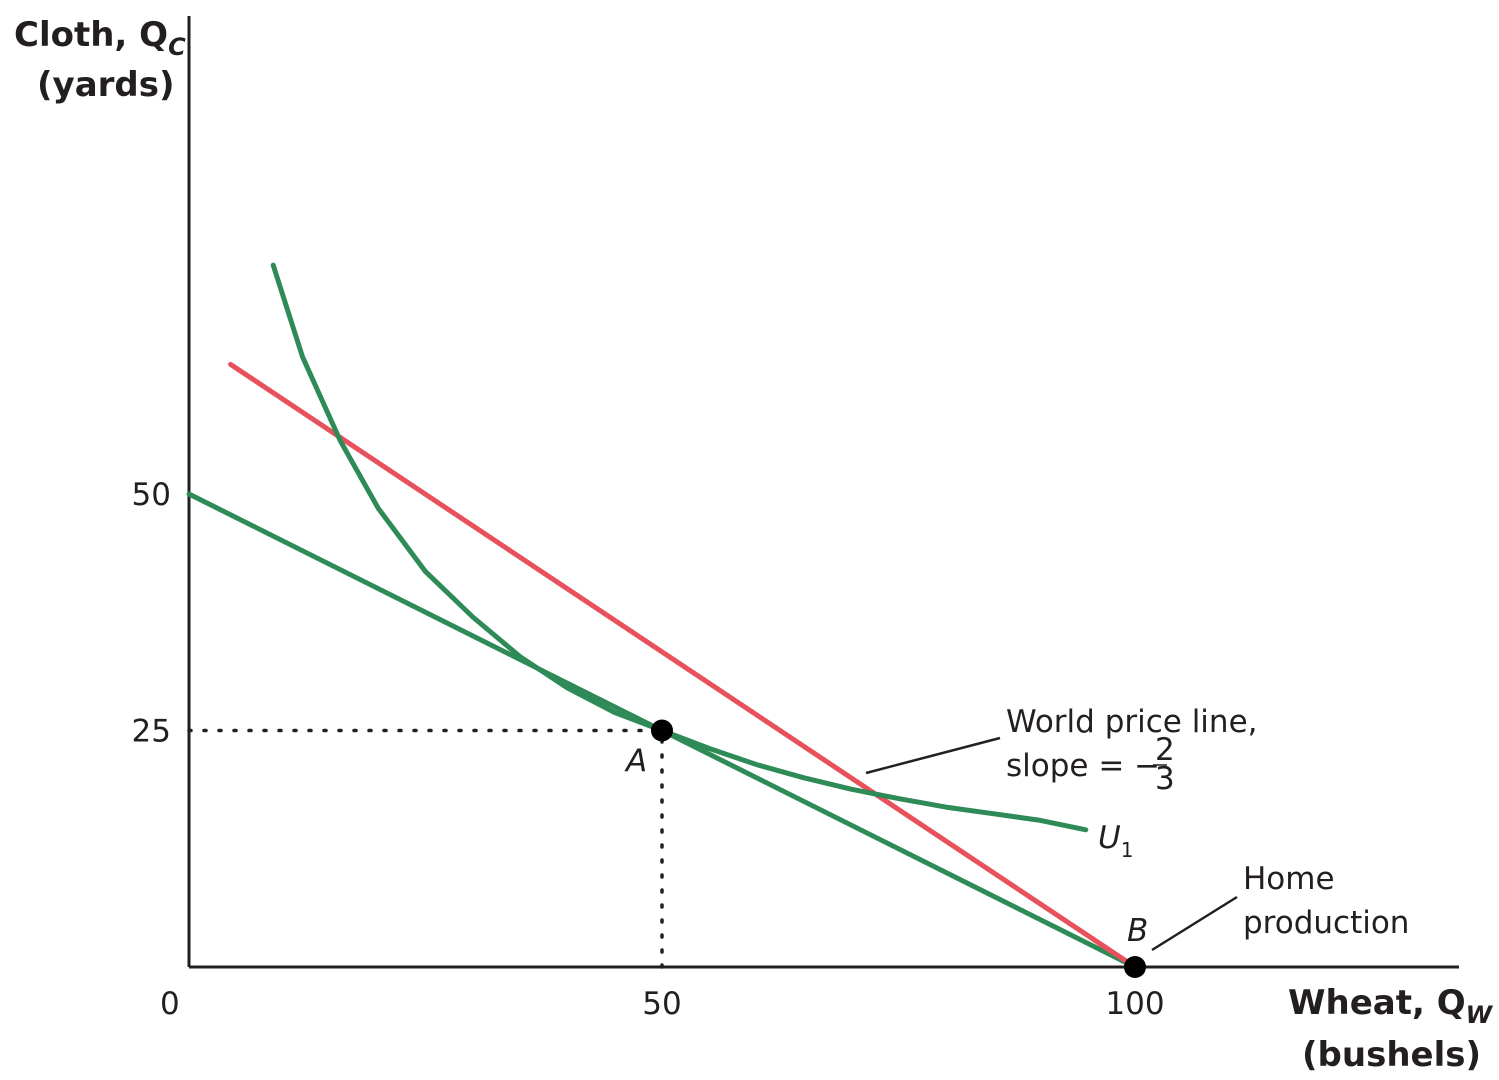  What do you see at coordinates (106, 85) in the screenshot?
I see `y-axis-units: (yards)` at bounding box center [106, 85].